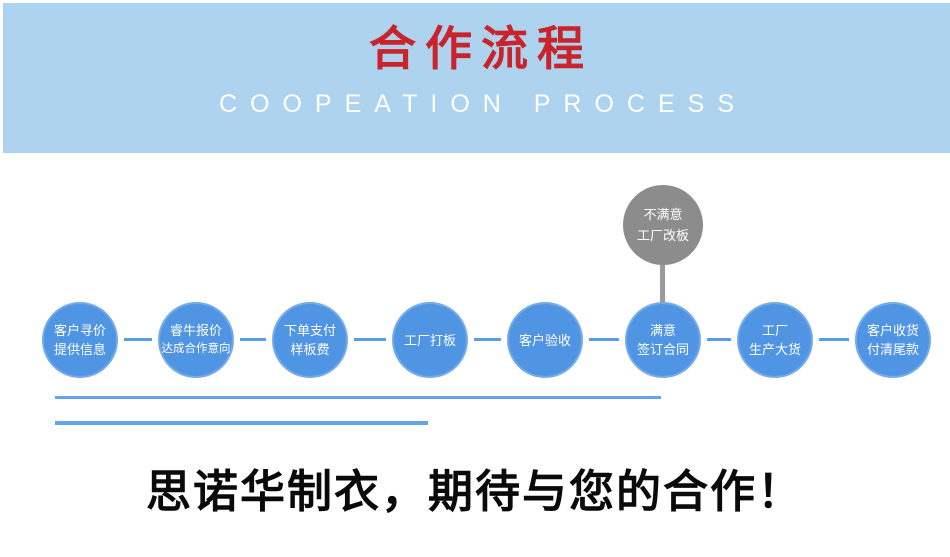 The width and height of the screenshot is (950, 557). I want to click on flow-step-2: 睿牛报价达成合作意向, so click(196, 340).